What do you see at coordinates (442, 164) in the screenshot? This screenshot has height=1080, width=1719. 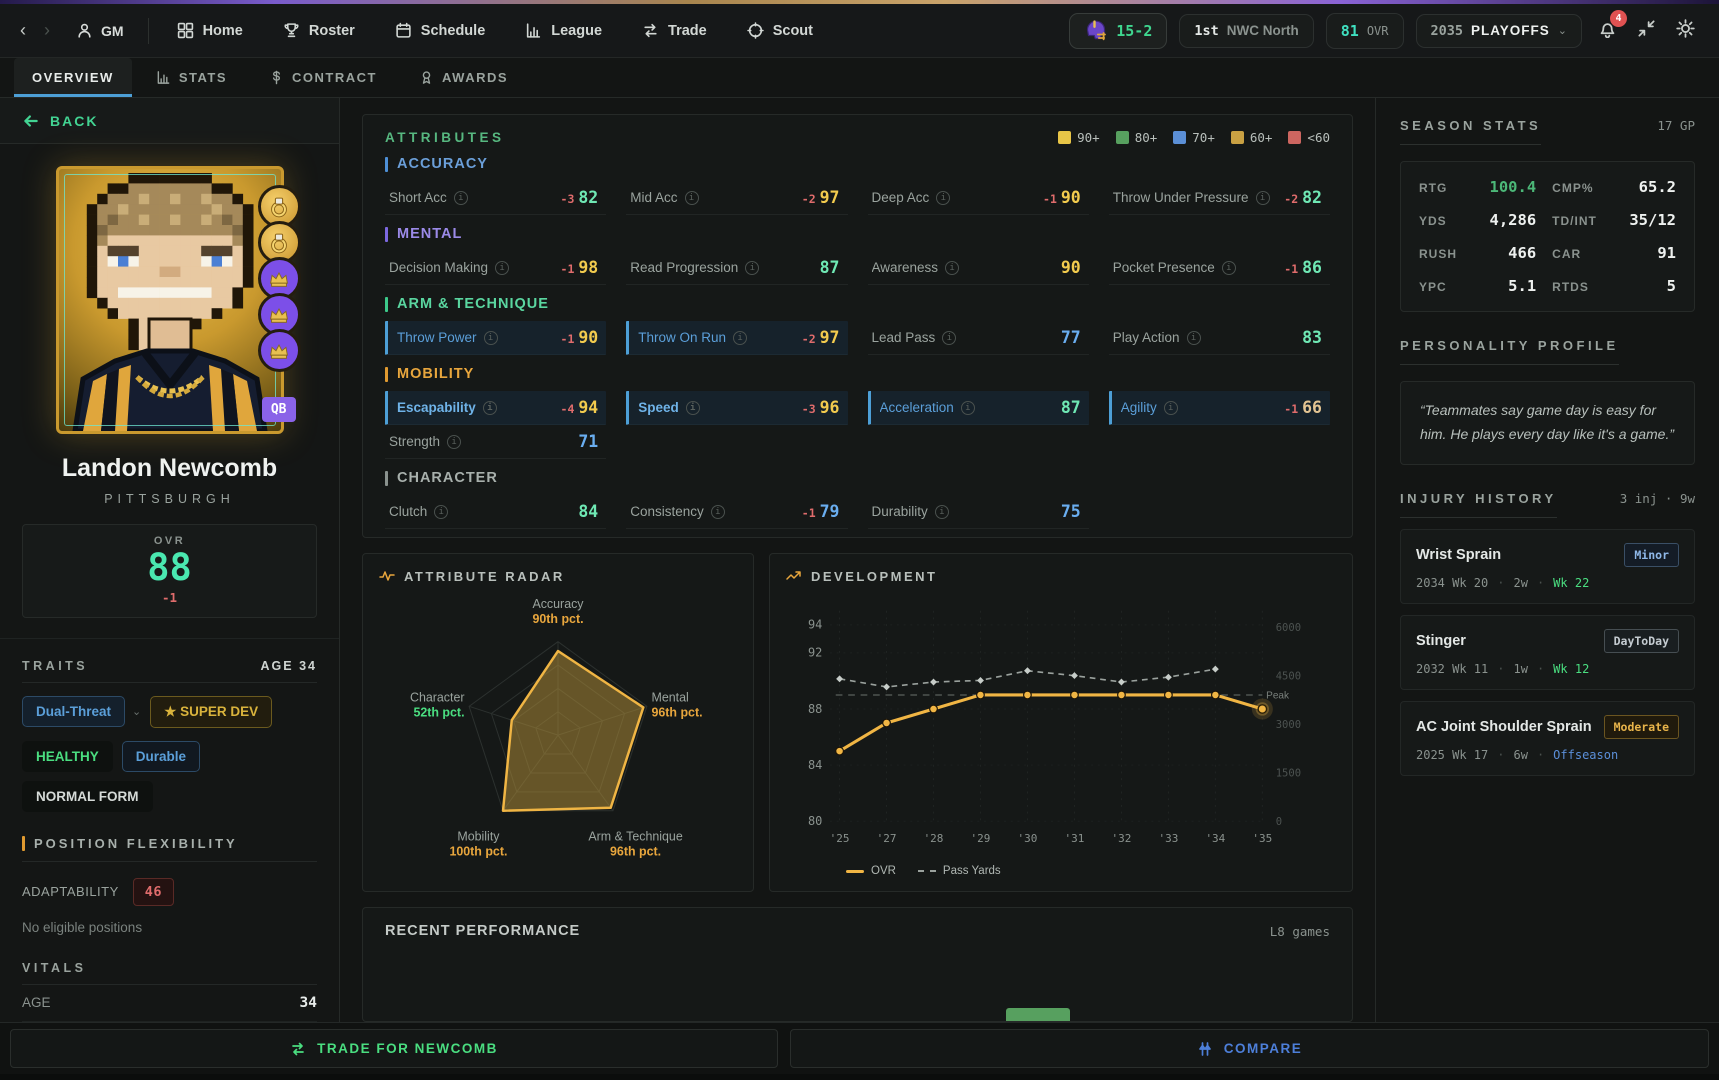 I see `attribute-section-title: ACCURACY` at bounding box center [442, 164].